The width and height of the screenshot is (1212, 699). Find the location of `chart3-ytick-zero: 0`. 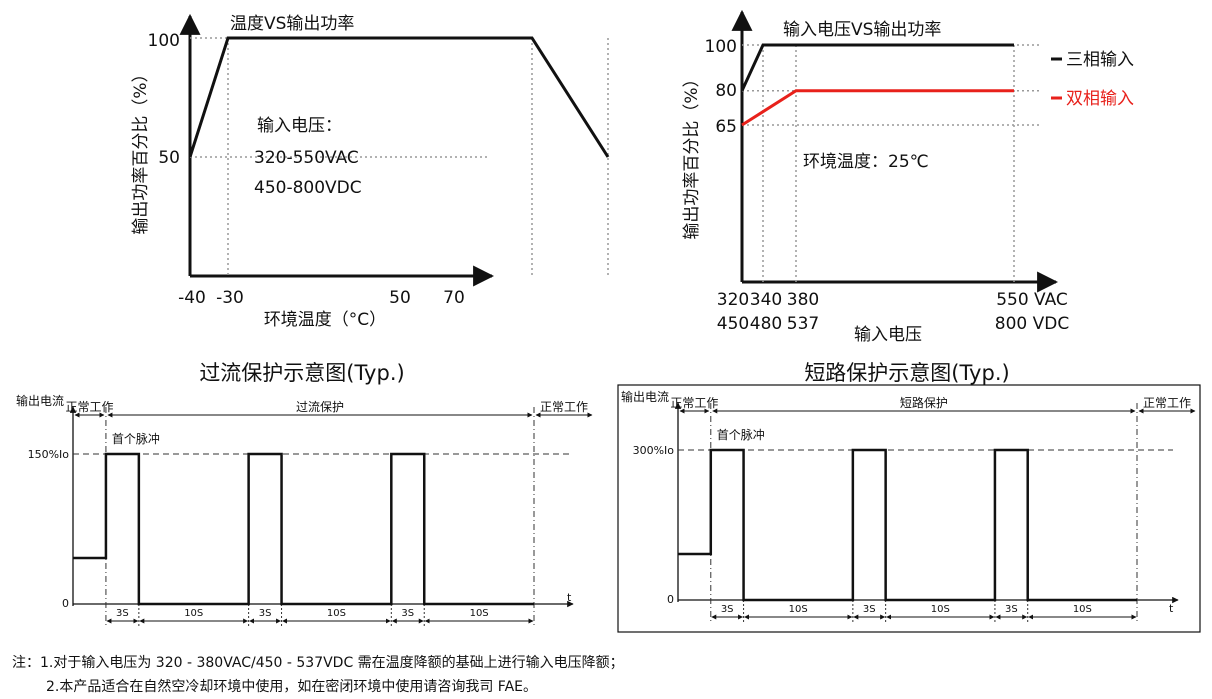

chart3-ytick-zero: 0 is located at coordinates (65, 603).